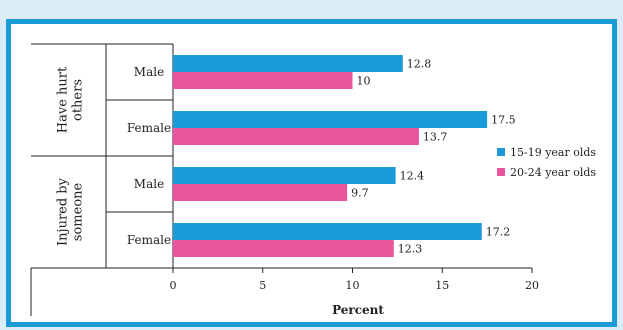 This screenshot has width=623, height=330. What do you see at coordinates (360, 193) in the screenshot?
I see `data-label: 9.7` at bounding box center [360, 193].